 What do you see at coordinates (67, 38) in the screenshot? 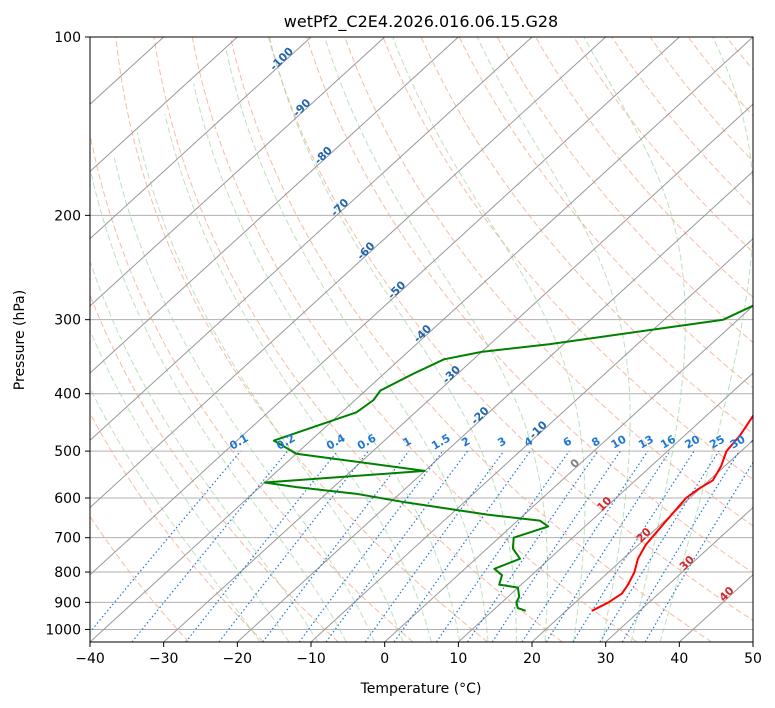
I see `y-tick-label: 100` at bounding box center [67, 38].